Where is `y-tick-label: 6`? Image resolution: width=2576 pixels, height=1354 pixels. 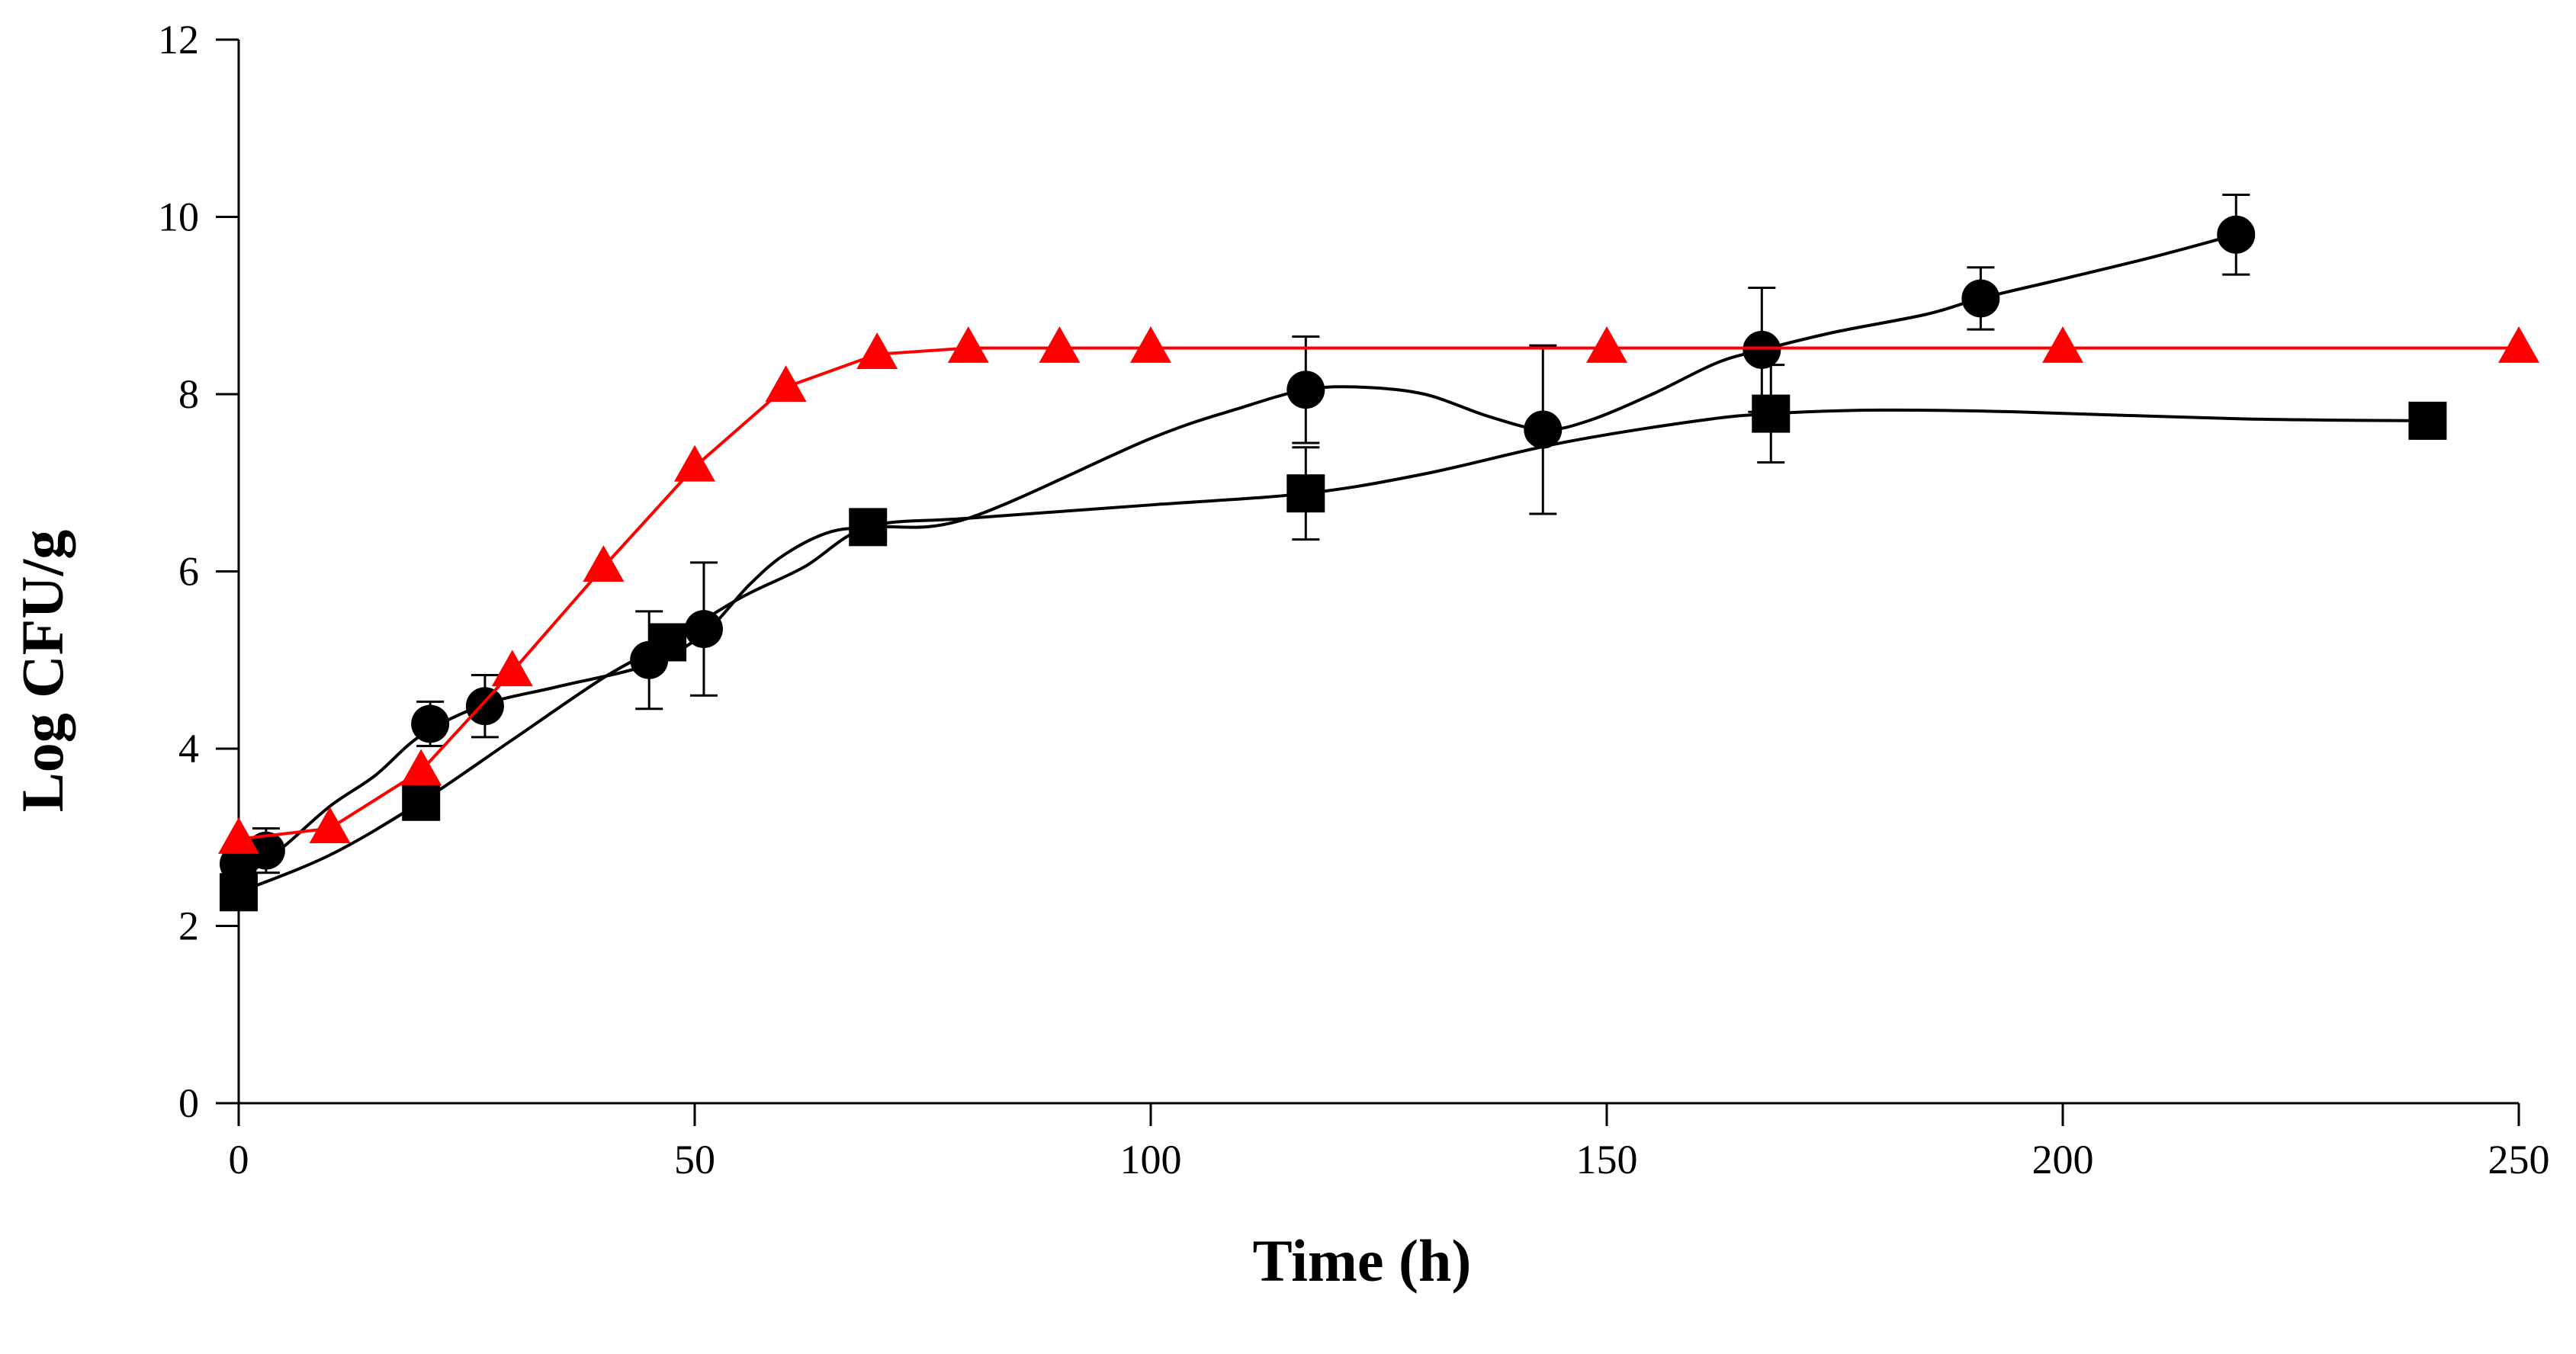
y-tick-label: 6 is located at coordinates (188, 572).